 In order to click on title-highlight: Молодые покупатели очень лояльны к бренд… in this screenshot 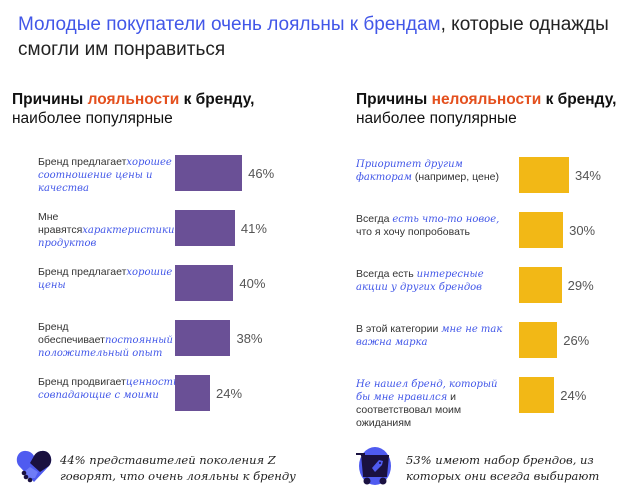, I will do `click(229, 24)`.